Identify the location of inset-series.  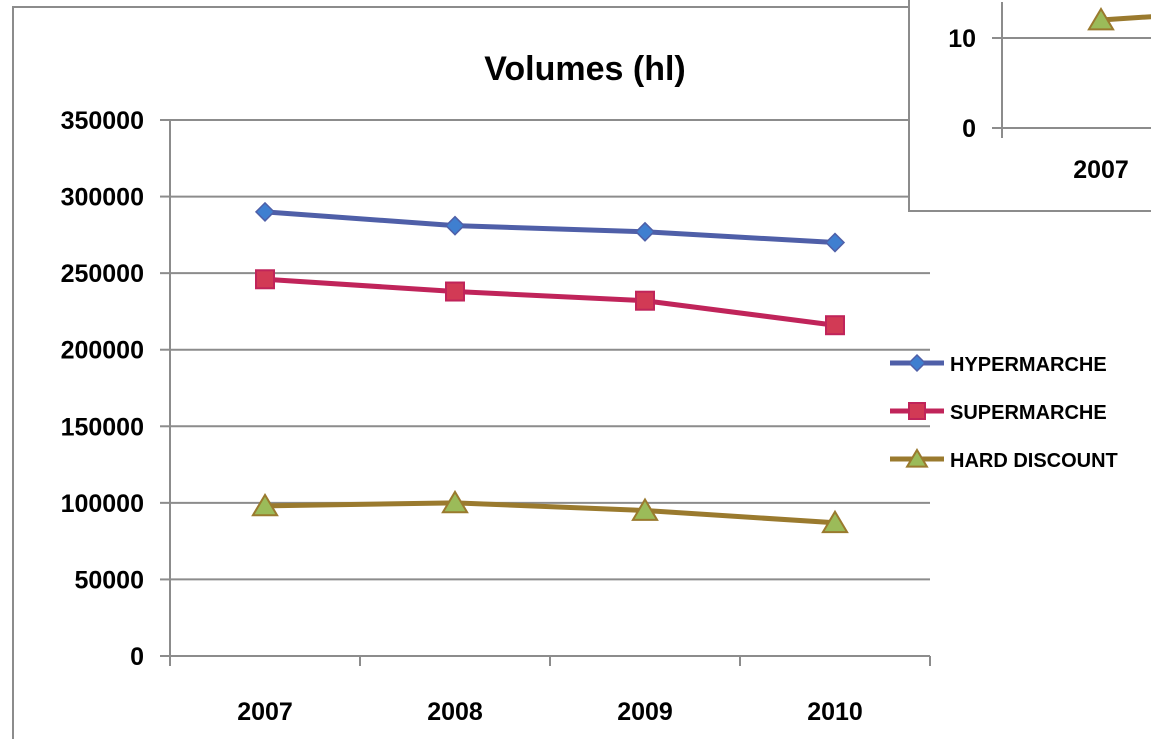
(1119, 19).